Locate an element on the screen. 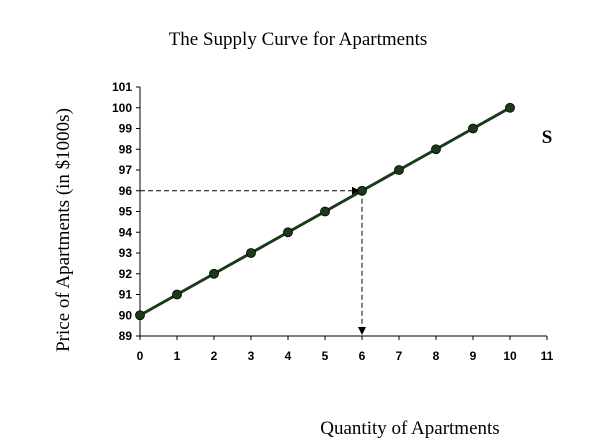 The height and width of the screenshot is (442, 607). chart-title: The Supply Curve for Apartments is located at coordinates (298, 39).